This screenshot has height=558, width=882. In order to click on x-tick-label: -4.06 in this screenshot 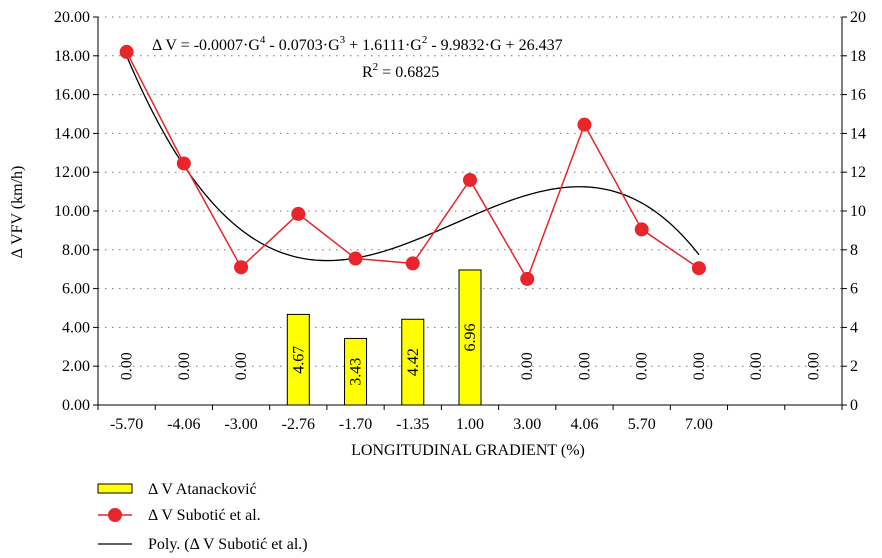, I will do `click(183, 424)`.